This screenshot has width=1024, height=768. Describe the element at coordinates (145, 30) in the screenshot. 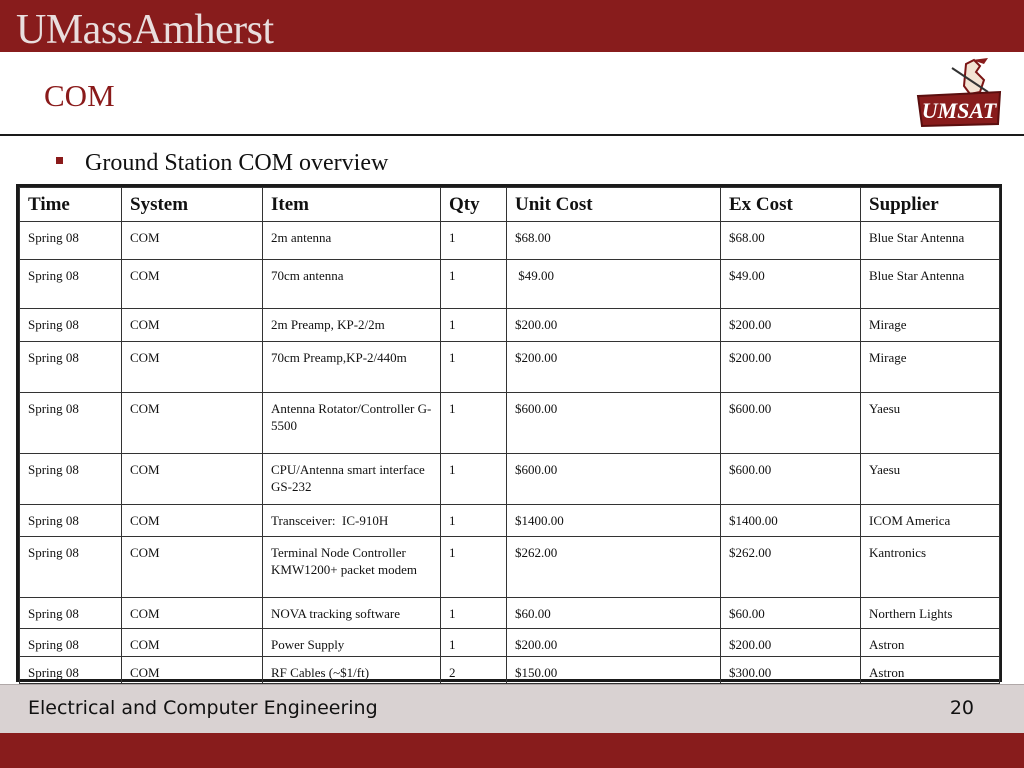

I see `umass-amherst-wordmark: UMassAmherst` at that location.